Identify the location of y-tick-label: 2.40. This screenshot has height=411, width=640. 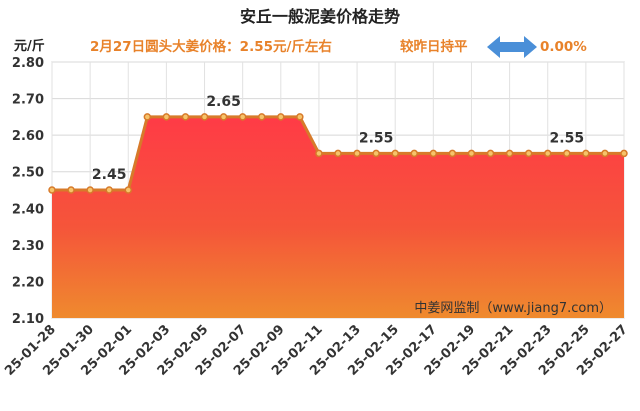
(28, 209).